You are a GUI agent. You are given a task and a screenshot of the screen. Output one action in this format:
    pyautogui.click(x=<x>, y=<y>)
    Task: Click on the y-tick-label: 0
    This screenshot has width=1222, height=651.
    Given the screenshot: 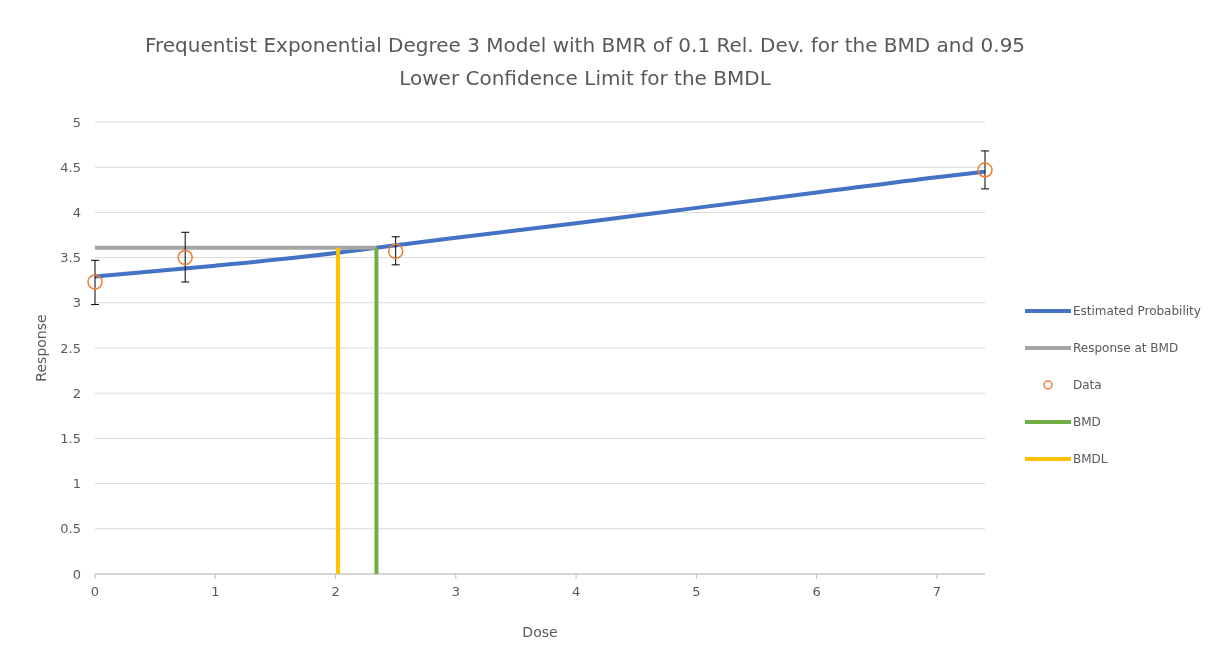 What is the action you would take?
    pyautogui.click(x=76, y=574)
    